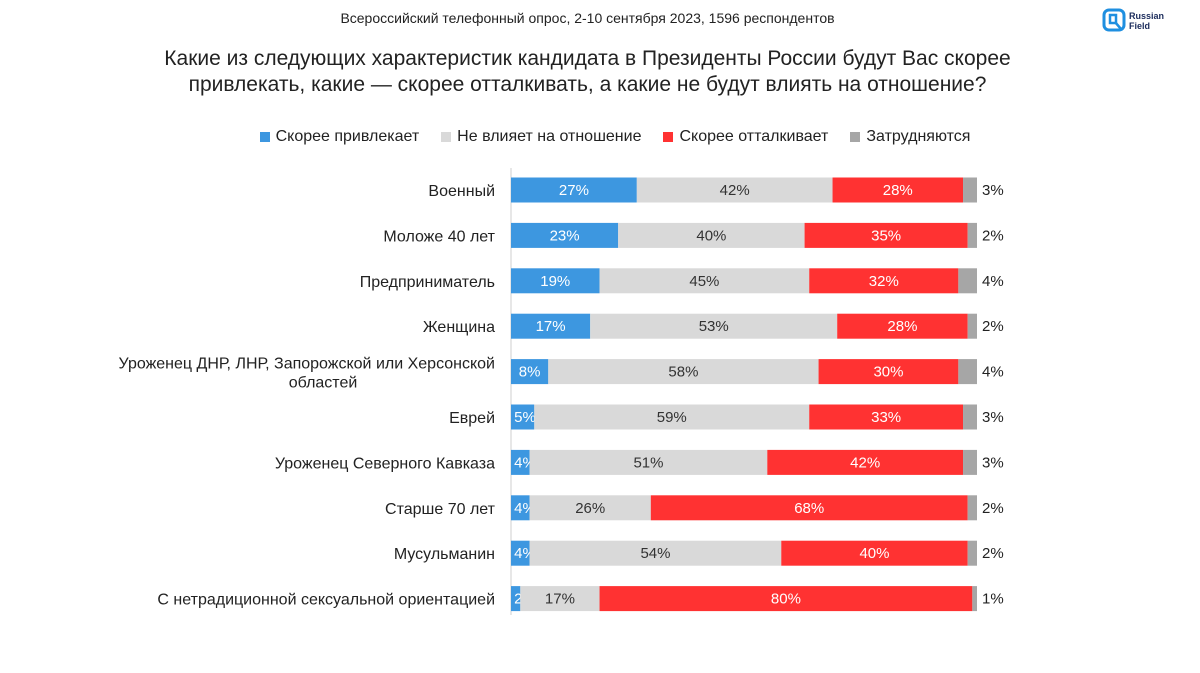 This screenshot has height=673, width=1200. What do you see at coordinates (323, 383) in the screenshot?
I see `category-label-line: областей` at bounding box center [323, 383].